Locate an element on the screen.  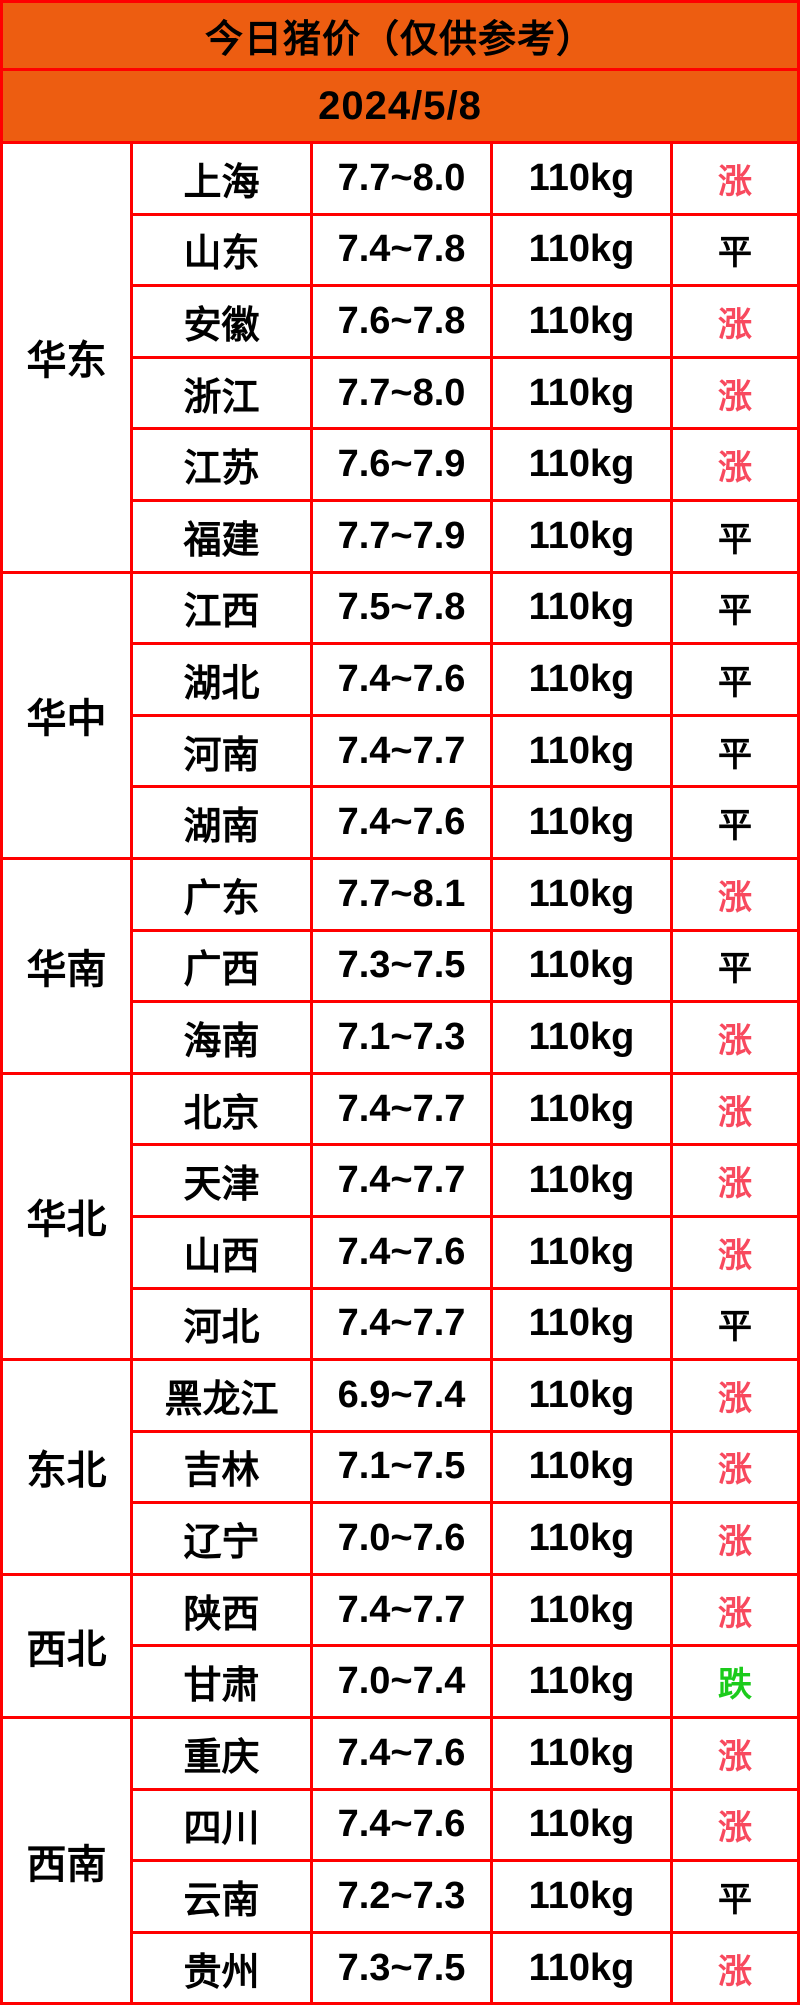
price-range-cell: 7.6~7.9 is located at coordinates (401, 464).